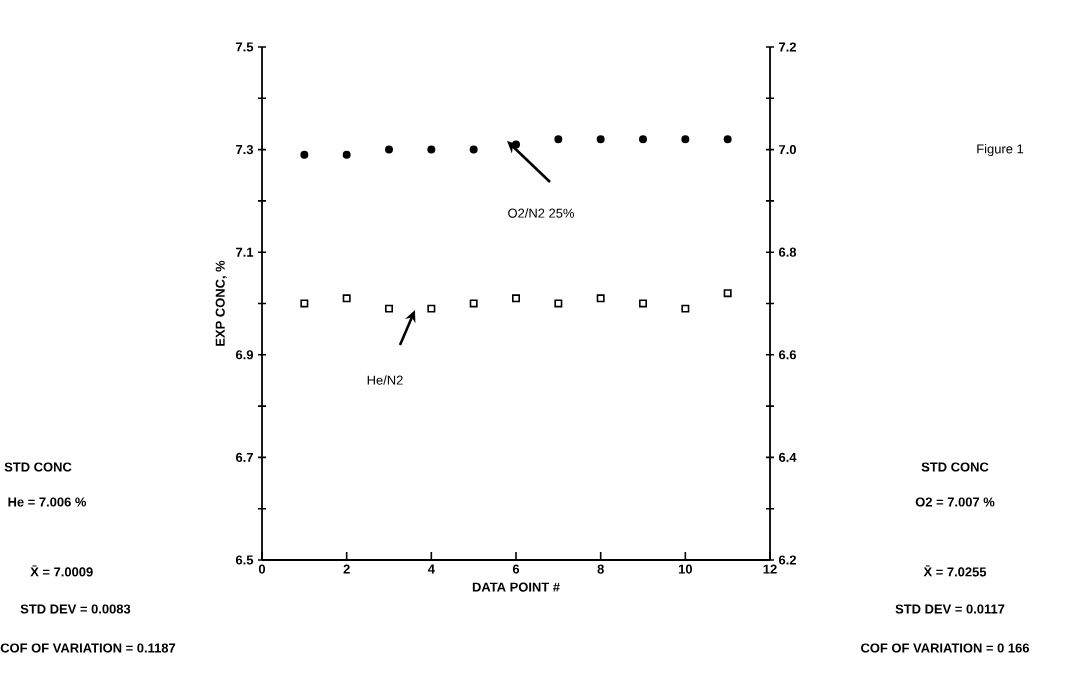  I want to click on x-tick-label: 6, so click(516, 569).